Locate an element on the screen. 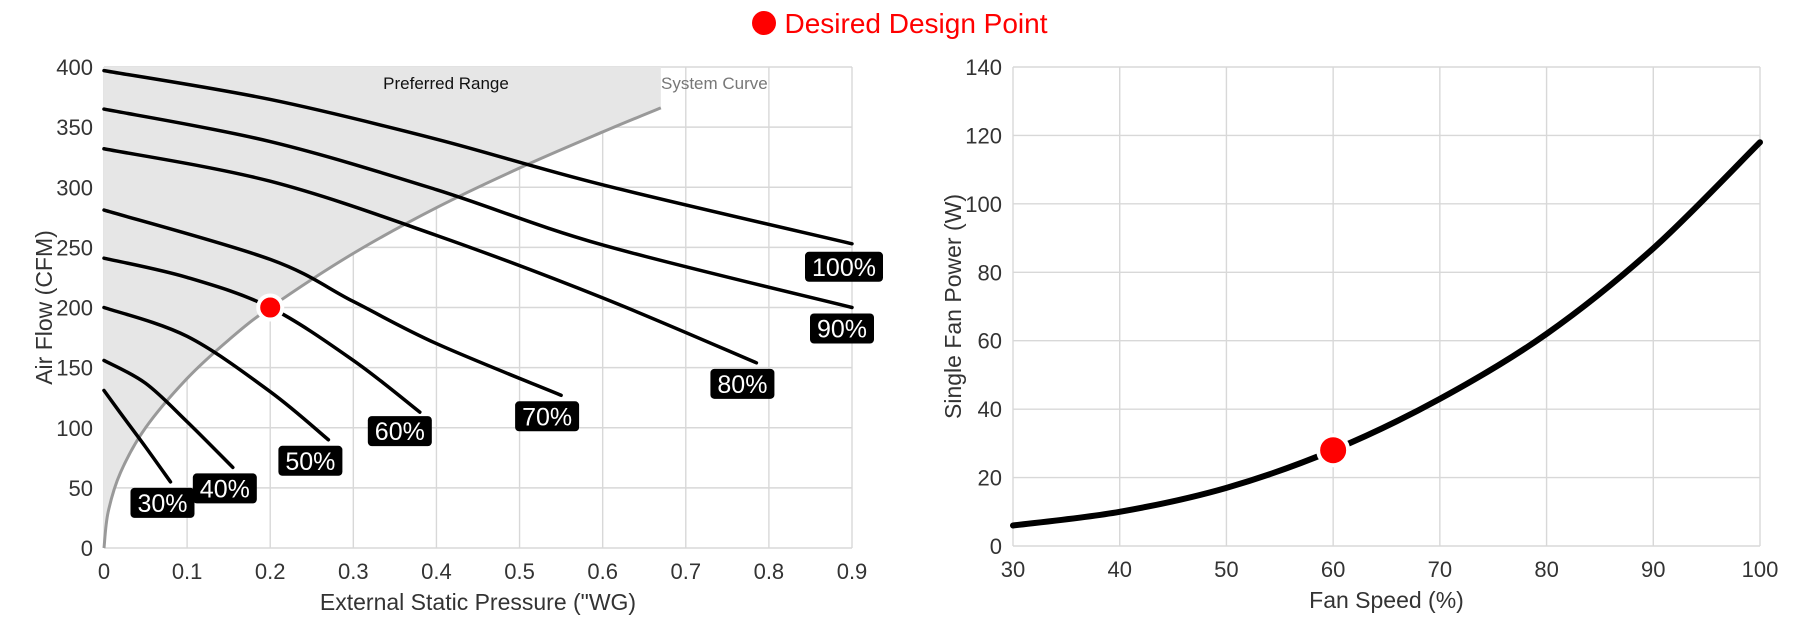  design-point-legend-marker is located at coordinates (764, 23).